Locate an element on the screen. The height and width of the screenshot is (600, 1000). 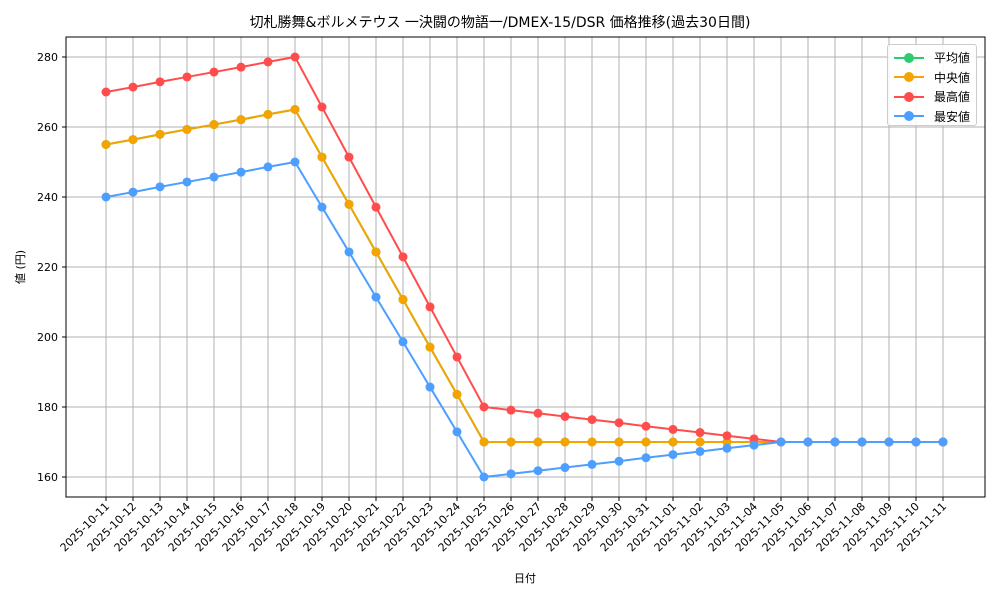
legend: 平均値中央値最高値最安値 is located at coordinates (932, 85).